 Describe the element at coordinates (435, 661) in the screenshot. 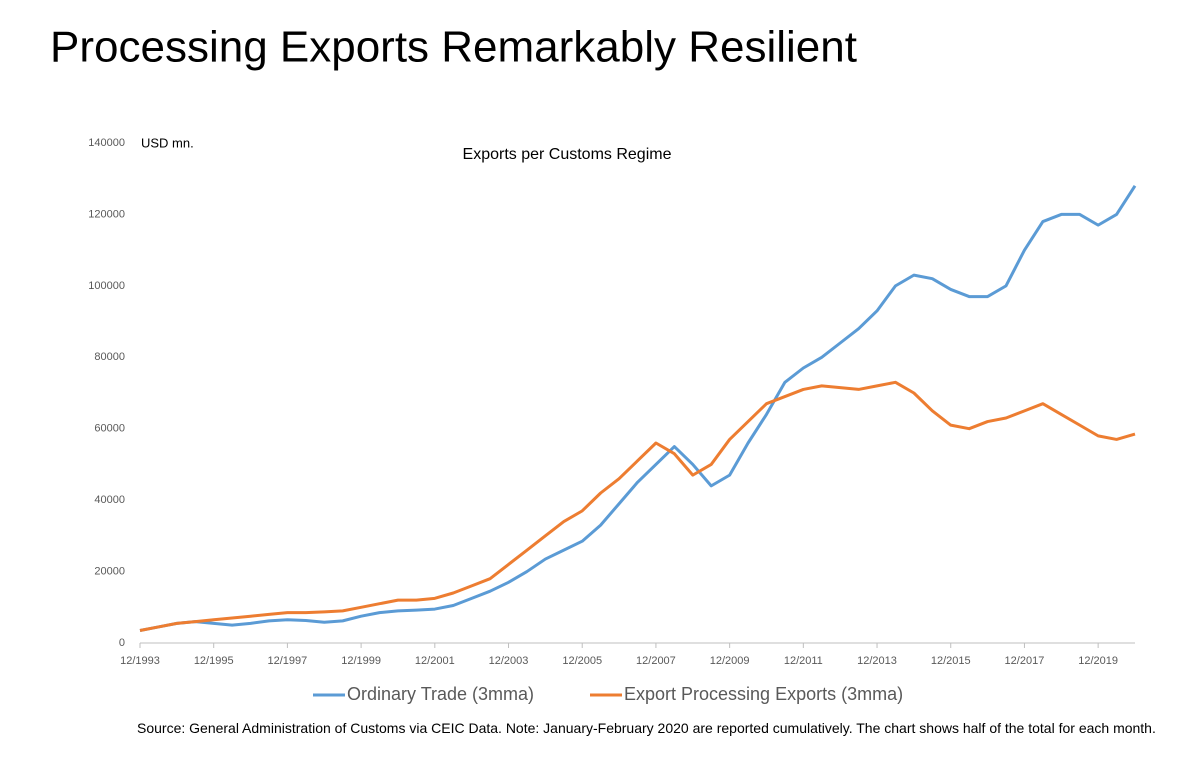

I see `x-tick-label: 12/2001` at that location.